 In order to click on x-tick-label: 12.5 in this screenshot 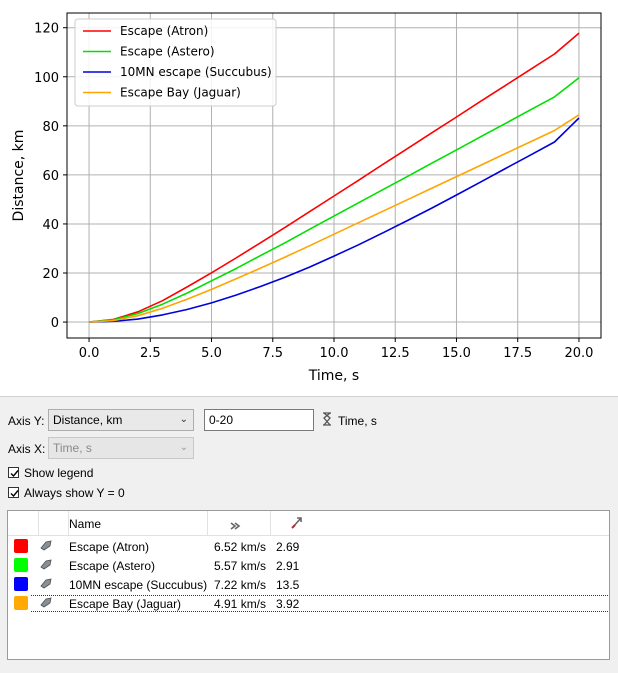, I will do `click(395, 353)`.